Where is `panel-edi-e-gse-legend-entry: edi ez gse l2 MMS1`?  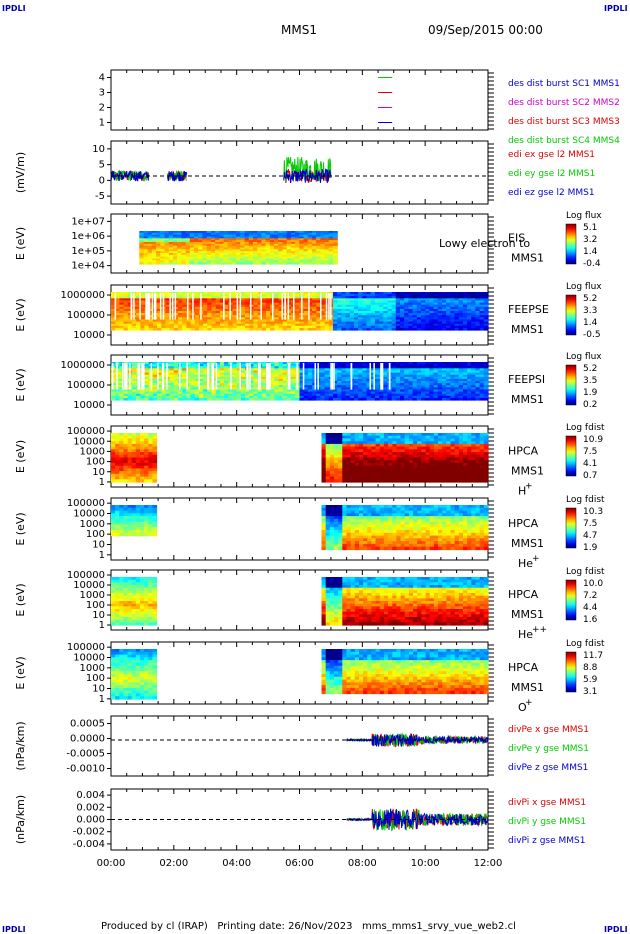 panel-edi-e-gse-legend-entry: edi ez gse l2 MMS1 is located at coordinates (551, 193).